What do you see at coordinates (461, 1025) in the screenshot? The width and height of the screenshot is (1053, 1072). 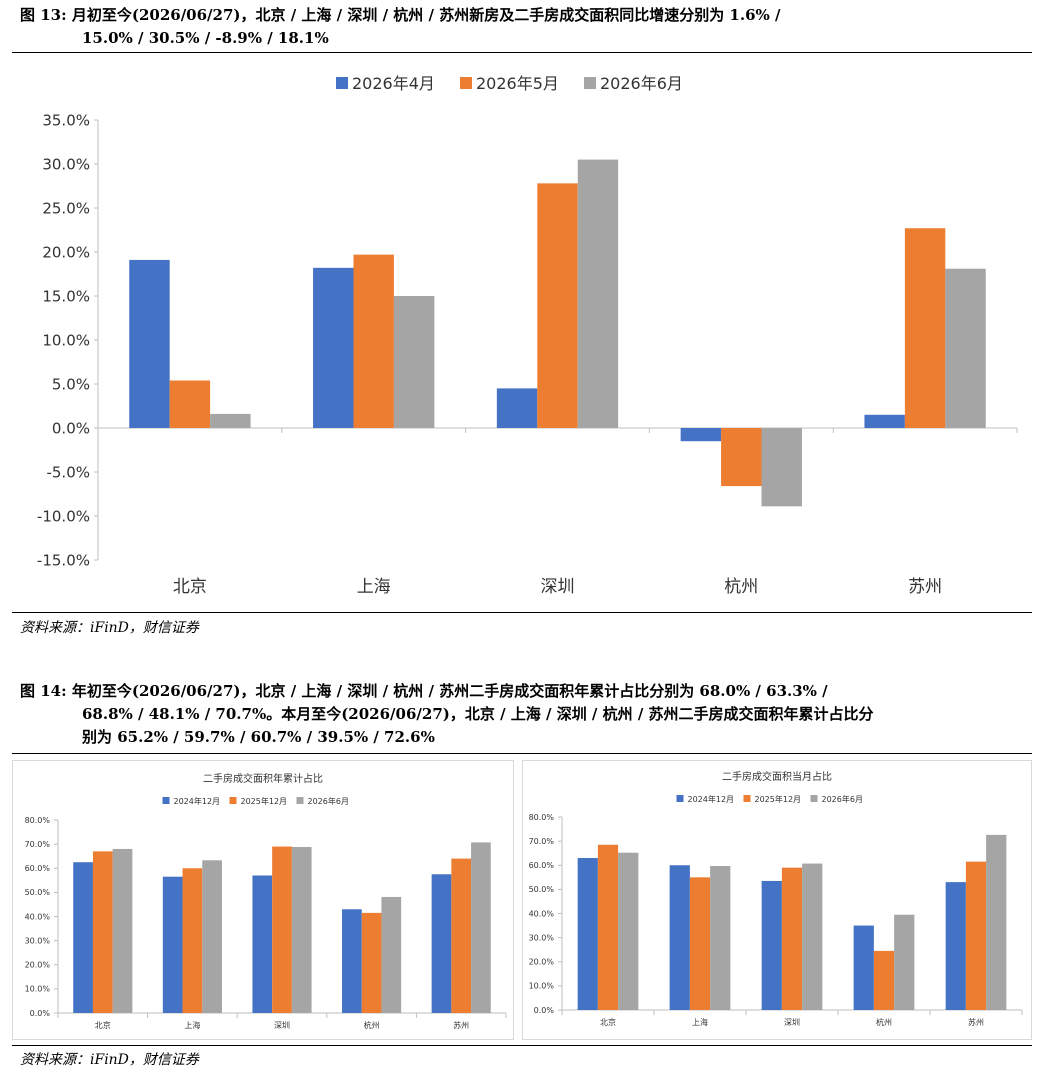 I see `x-category-label: 苏州` at bounding box center [461, 1025].